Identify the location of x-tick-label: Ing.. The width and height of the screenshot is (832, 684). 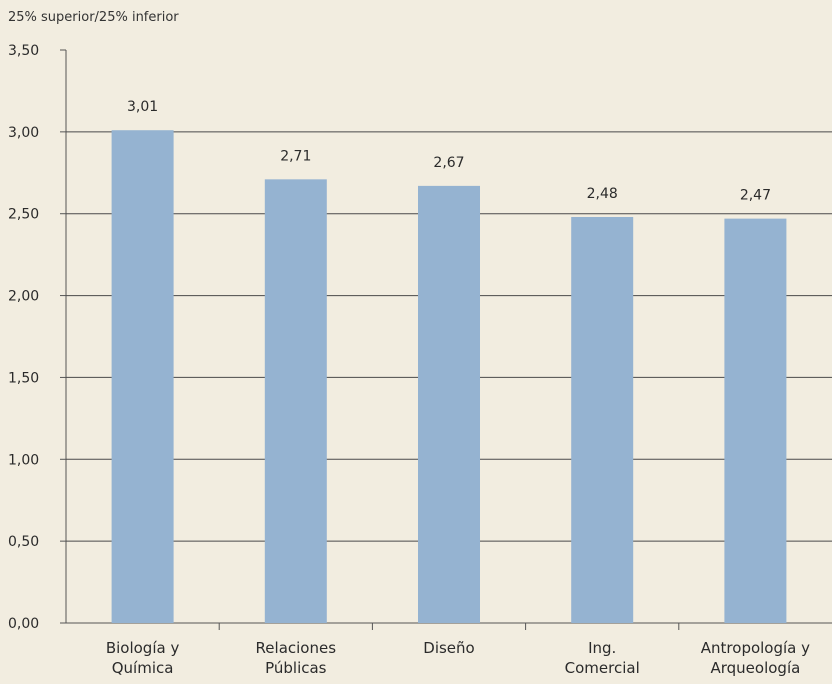
(602, 648).